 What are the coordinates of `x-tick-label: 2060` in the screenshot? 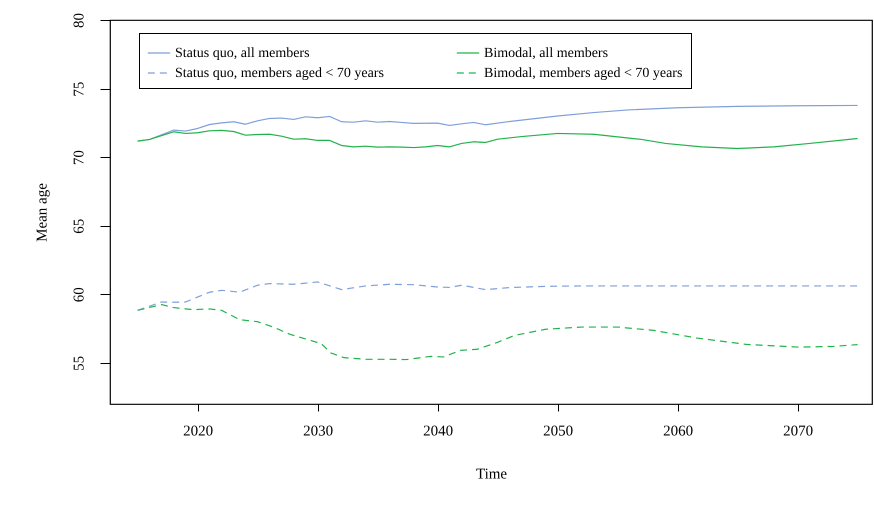 It's located at (678, 432).